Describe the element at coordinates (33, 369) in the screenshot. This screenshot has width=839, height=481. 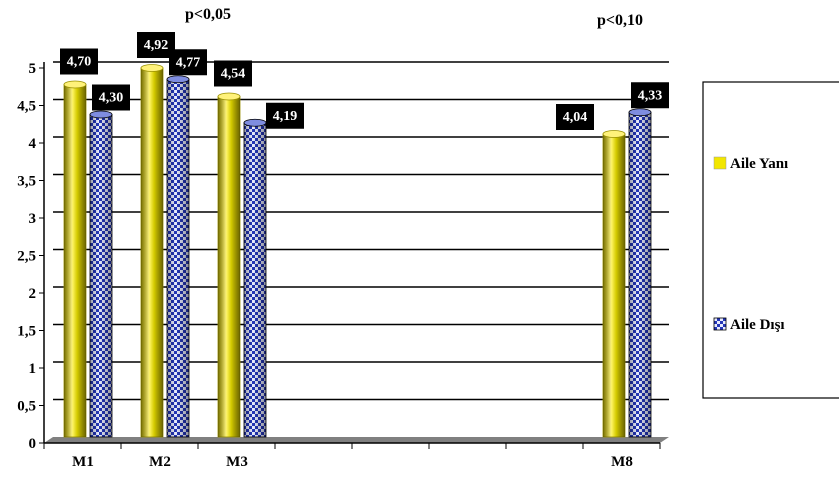
I see `y-tick-label: 1` at that location.